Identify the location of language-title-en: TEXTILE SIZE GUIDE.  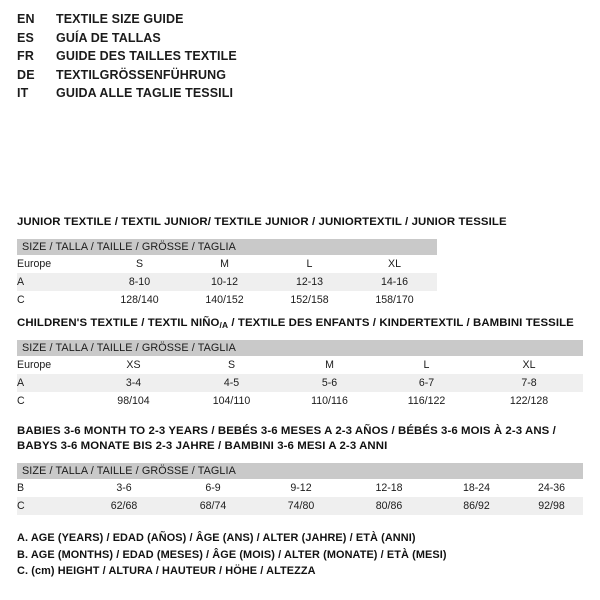
(120, 19).